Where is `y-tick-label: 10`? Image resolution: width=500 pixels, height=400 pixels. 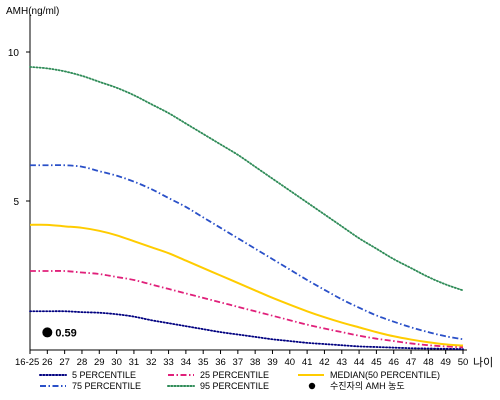 y-tick-label: 10 is located at coordinates (14, 53).